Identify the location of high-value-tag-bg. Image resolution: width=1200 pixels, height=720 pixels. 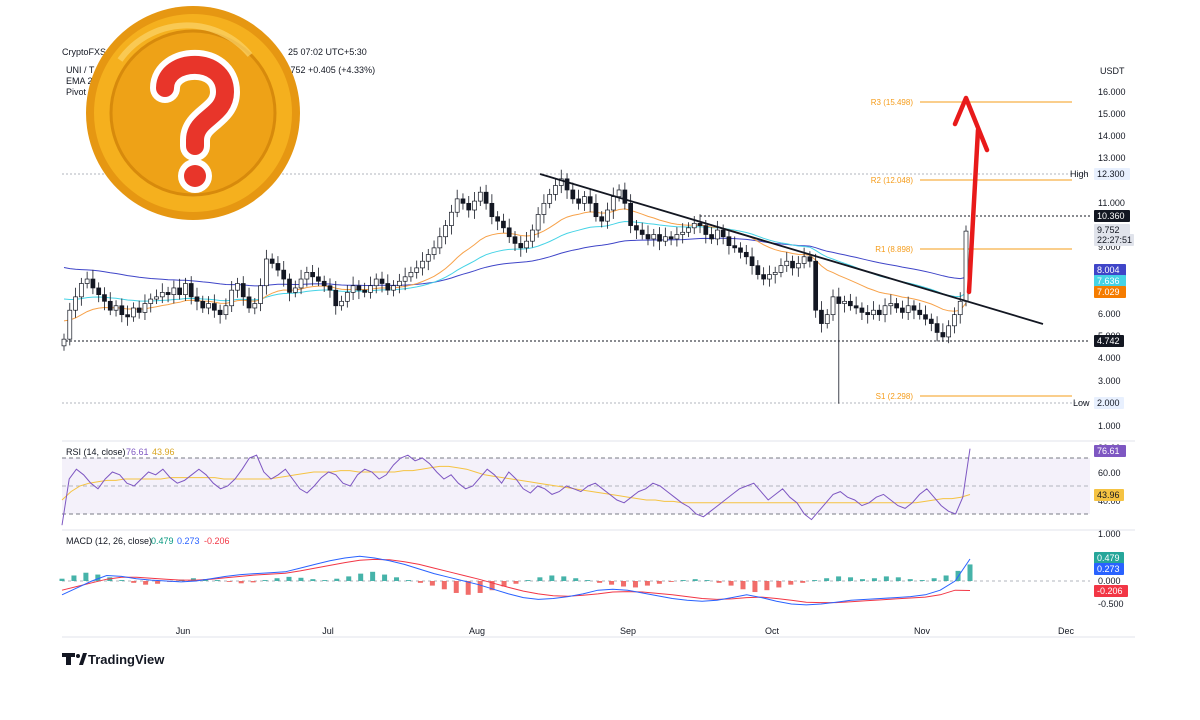
(1112, 174).